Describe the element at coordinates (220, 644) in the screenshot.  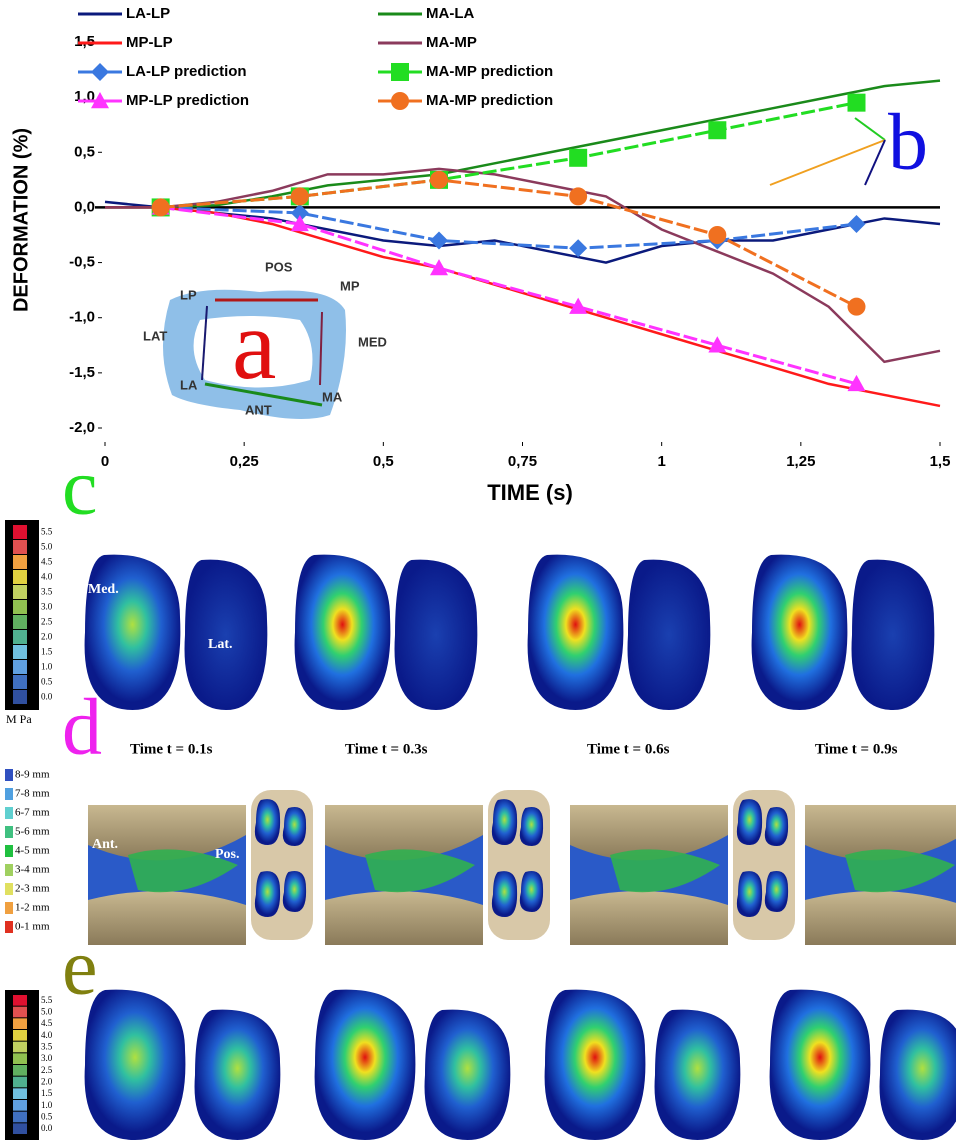
I see `region-label: Lat.` at that location.